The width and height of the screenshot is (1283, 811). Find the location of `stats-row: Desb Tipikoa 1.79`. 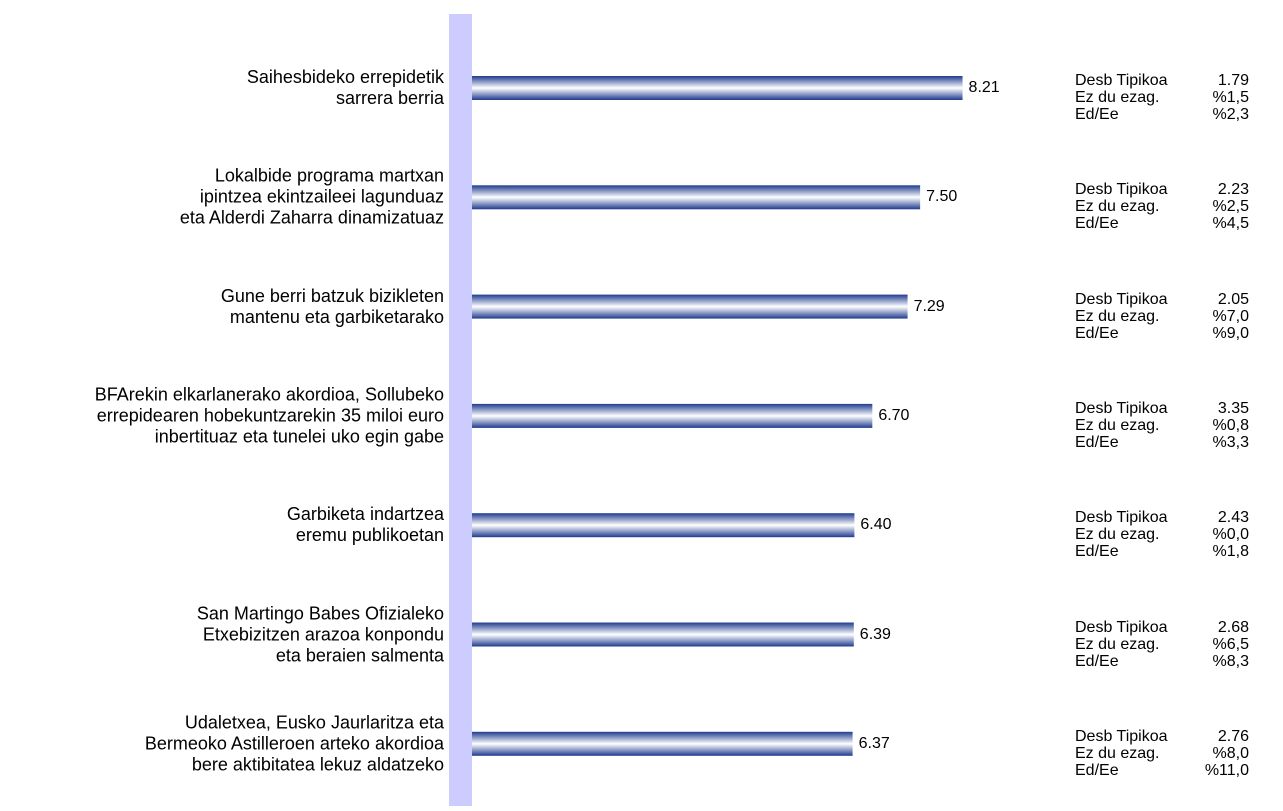

stats-row: Desb Tipikoa 1.79 is located at coordinates (1162, 80).